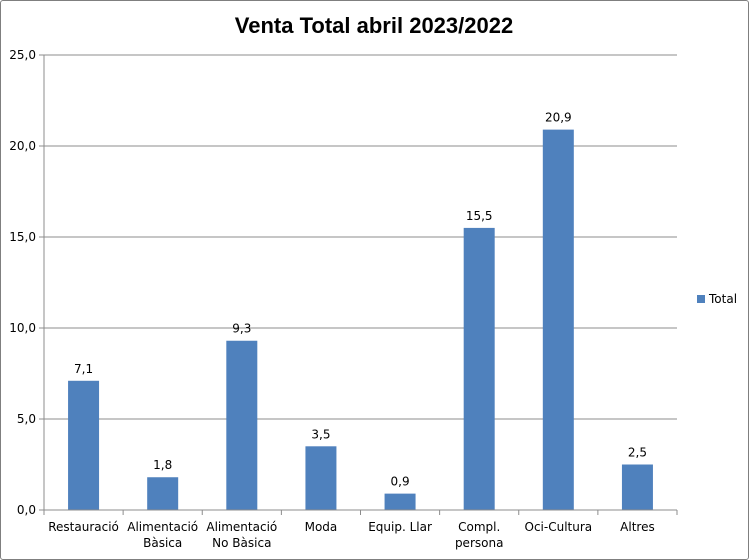  Describe the element at coordinates (320, 434) in the screenshot. I see `data-label: 3,5` at that location.